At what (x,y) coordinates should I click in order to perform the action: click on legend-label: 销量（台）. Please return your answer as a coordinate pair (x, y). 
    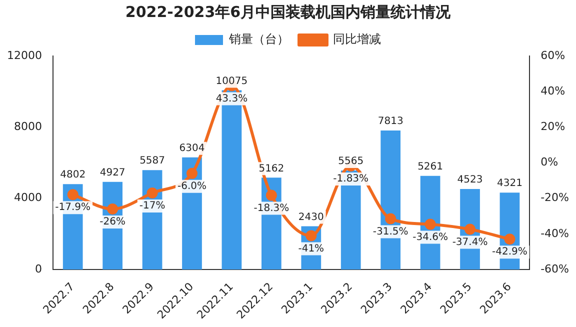
    Looking at the image, I should click on (258, 39).